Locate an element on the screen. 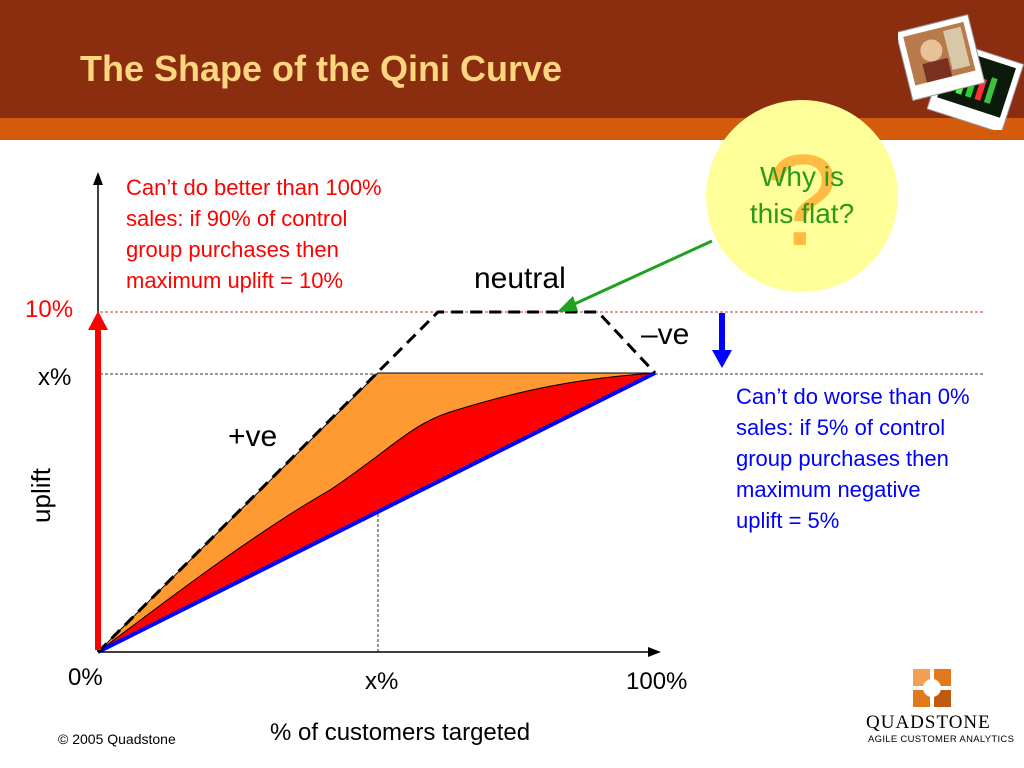 This screenshot has width=1024, height=768. x-tick-0pct: 0% is located at coordinates (85, 677).